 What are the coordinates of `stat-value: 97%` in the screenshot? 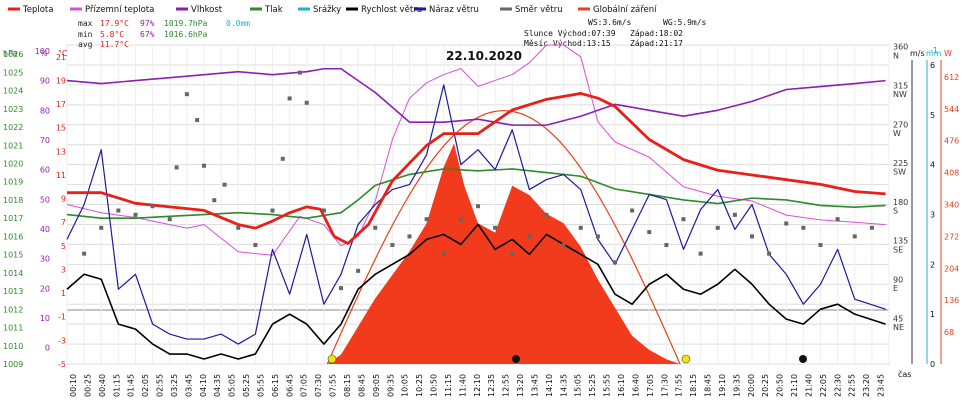 It's located at (147, 23).